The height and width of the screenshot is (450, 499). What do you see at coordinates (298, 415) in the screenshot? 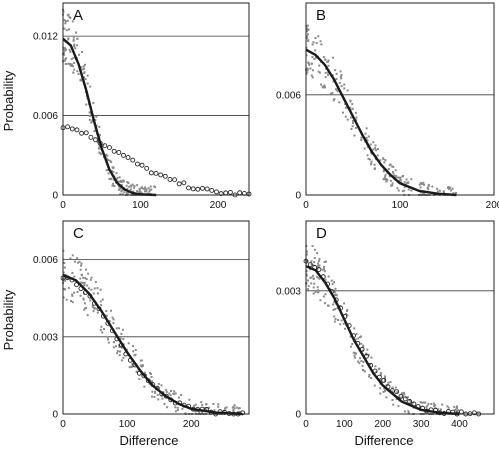
I see `y-tick-label: 0` at bounding box center [298, 415].